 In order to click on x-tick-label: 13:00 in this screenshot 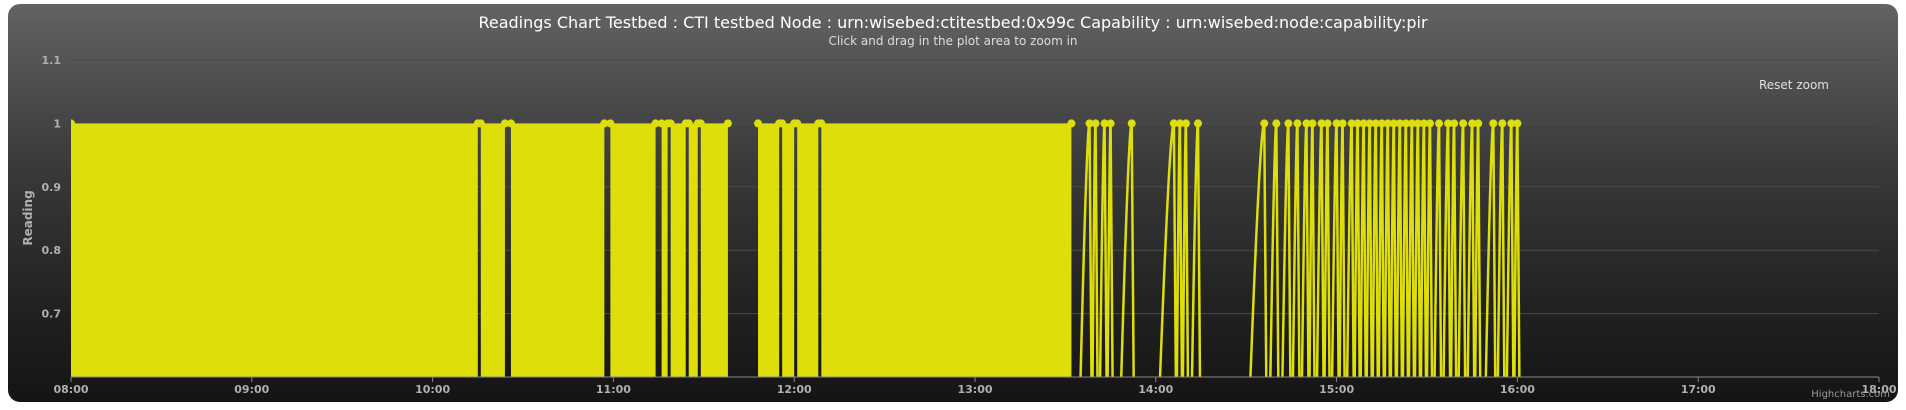, I will do `click(974, 389)`.